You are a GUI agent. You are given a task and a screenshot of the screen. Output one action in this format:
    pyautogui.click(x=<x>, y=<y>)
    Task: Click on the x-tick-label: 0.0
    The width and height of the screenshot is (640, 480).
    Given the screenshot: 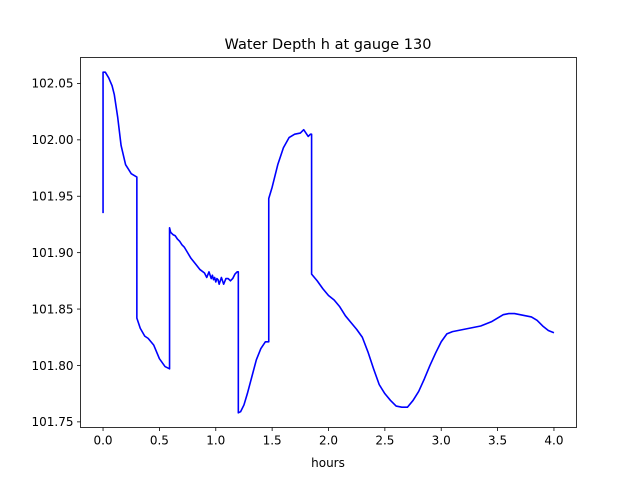 What is the action you would take?
    pyautogui.click(x=102, y=441)
    